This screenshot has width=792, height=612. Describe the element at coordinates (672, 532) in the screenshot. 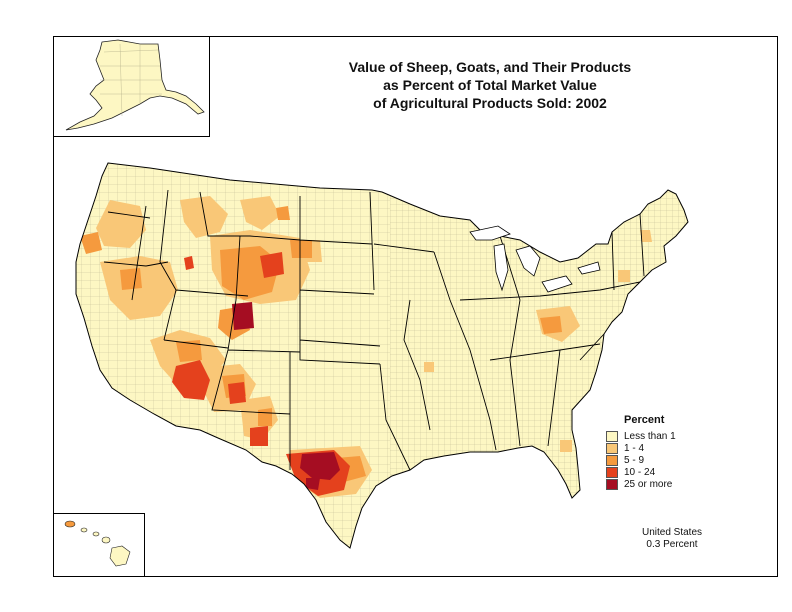

I see `summary-country: United States` at that location.